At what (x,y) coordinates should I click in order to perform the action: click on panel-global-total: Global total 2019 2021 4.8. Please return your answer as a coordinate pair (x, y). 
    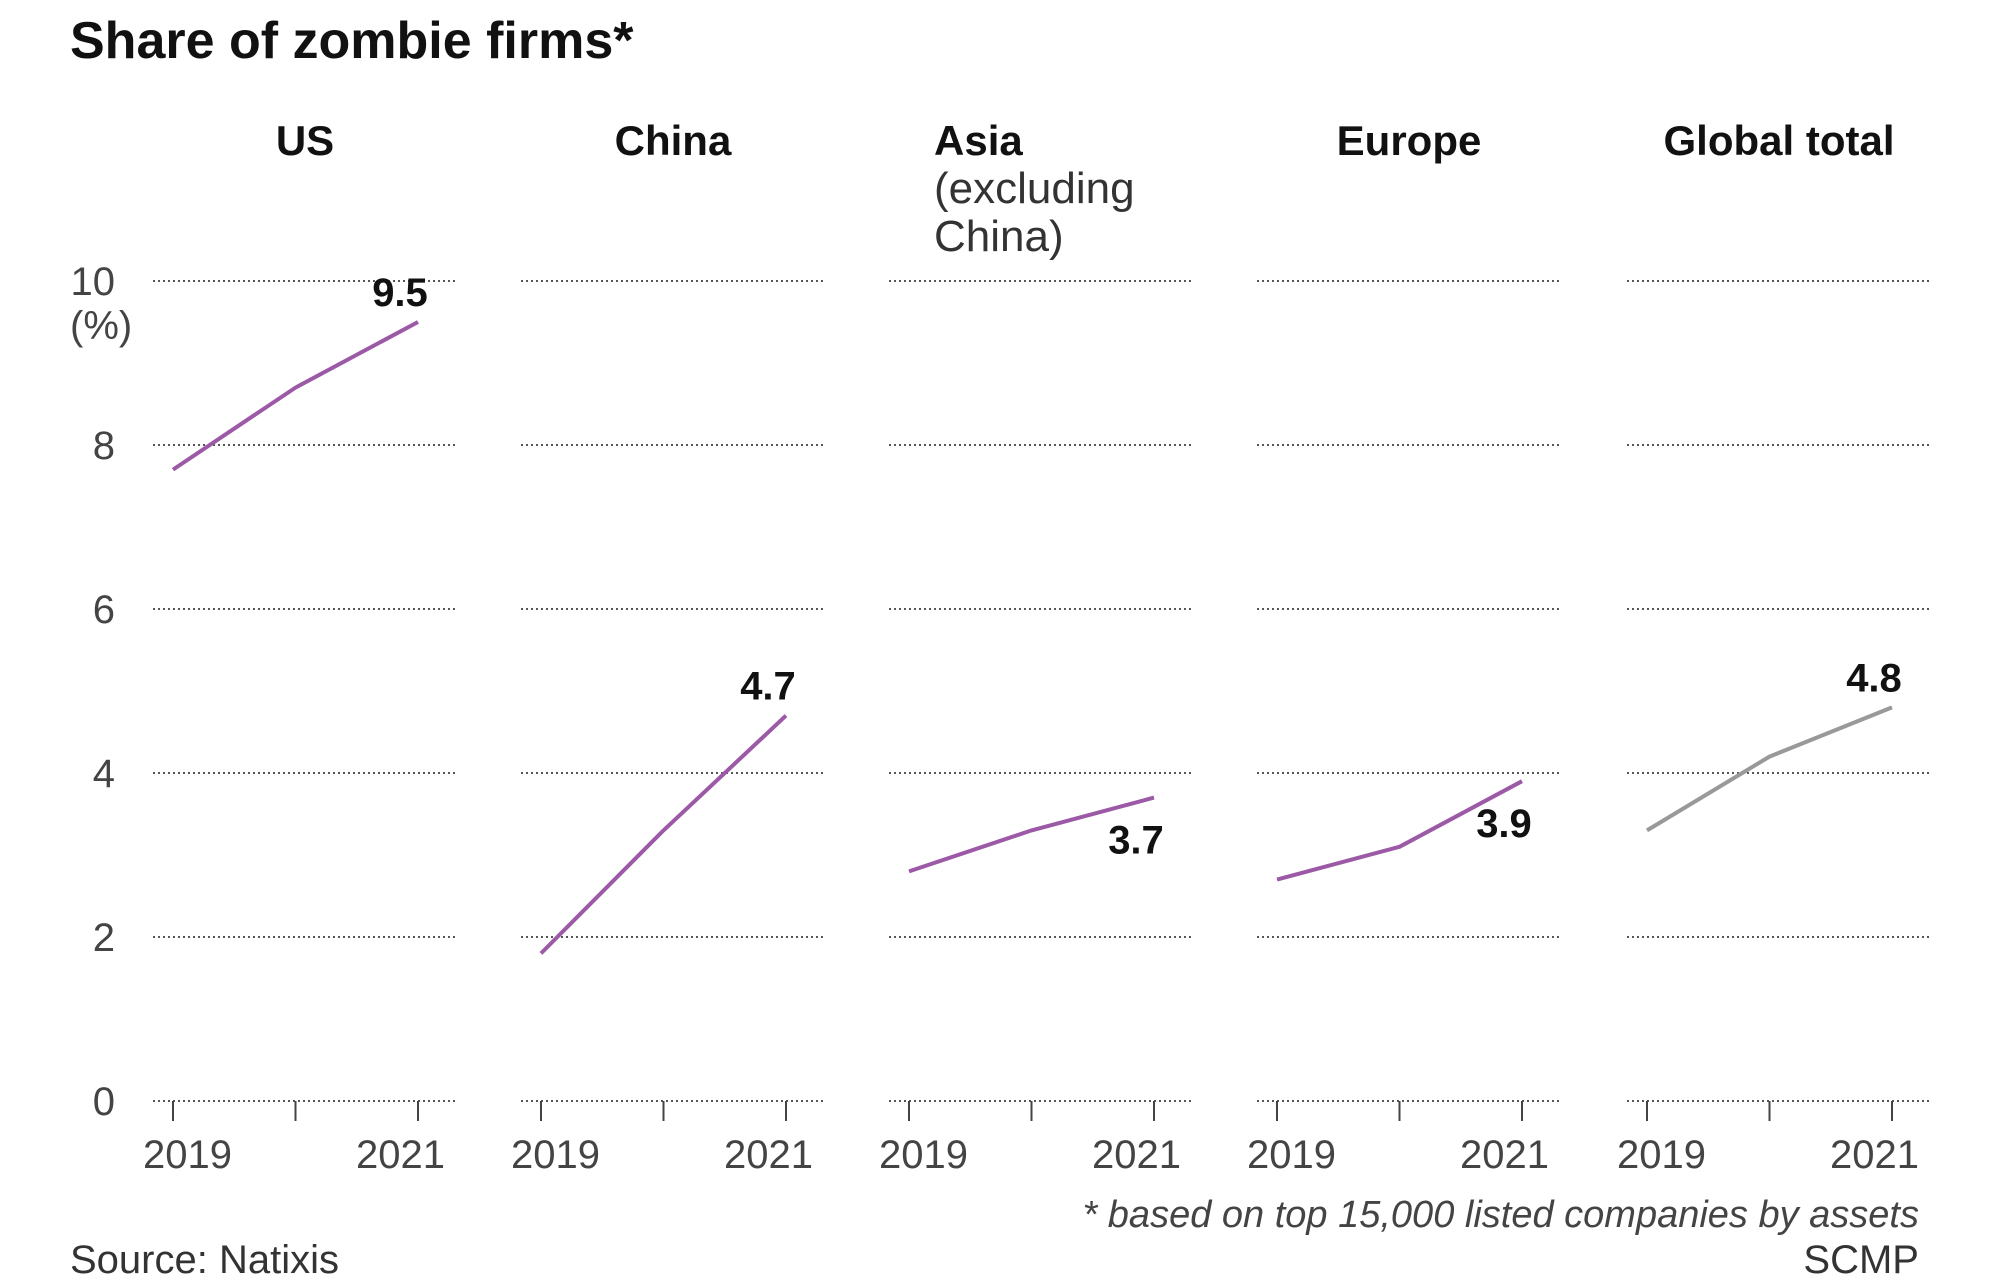
    Looking at the image, I should click on (1774, 647).